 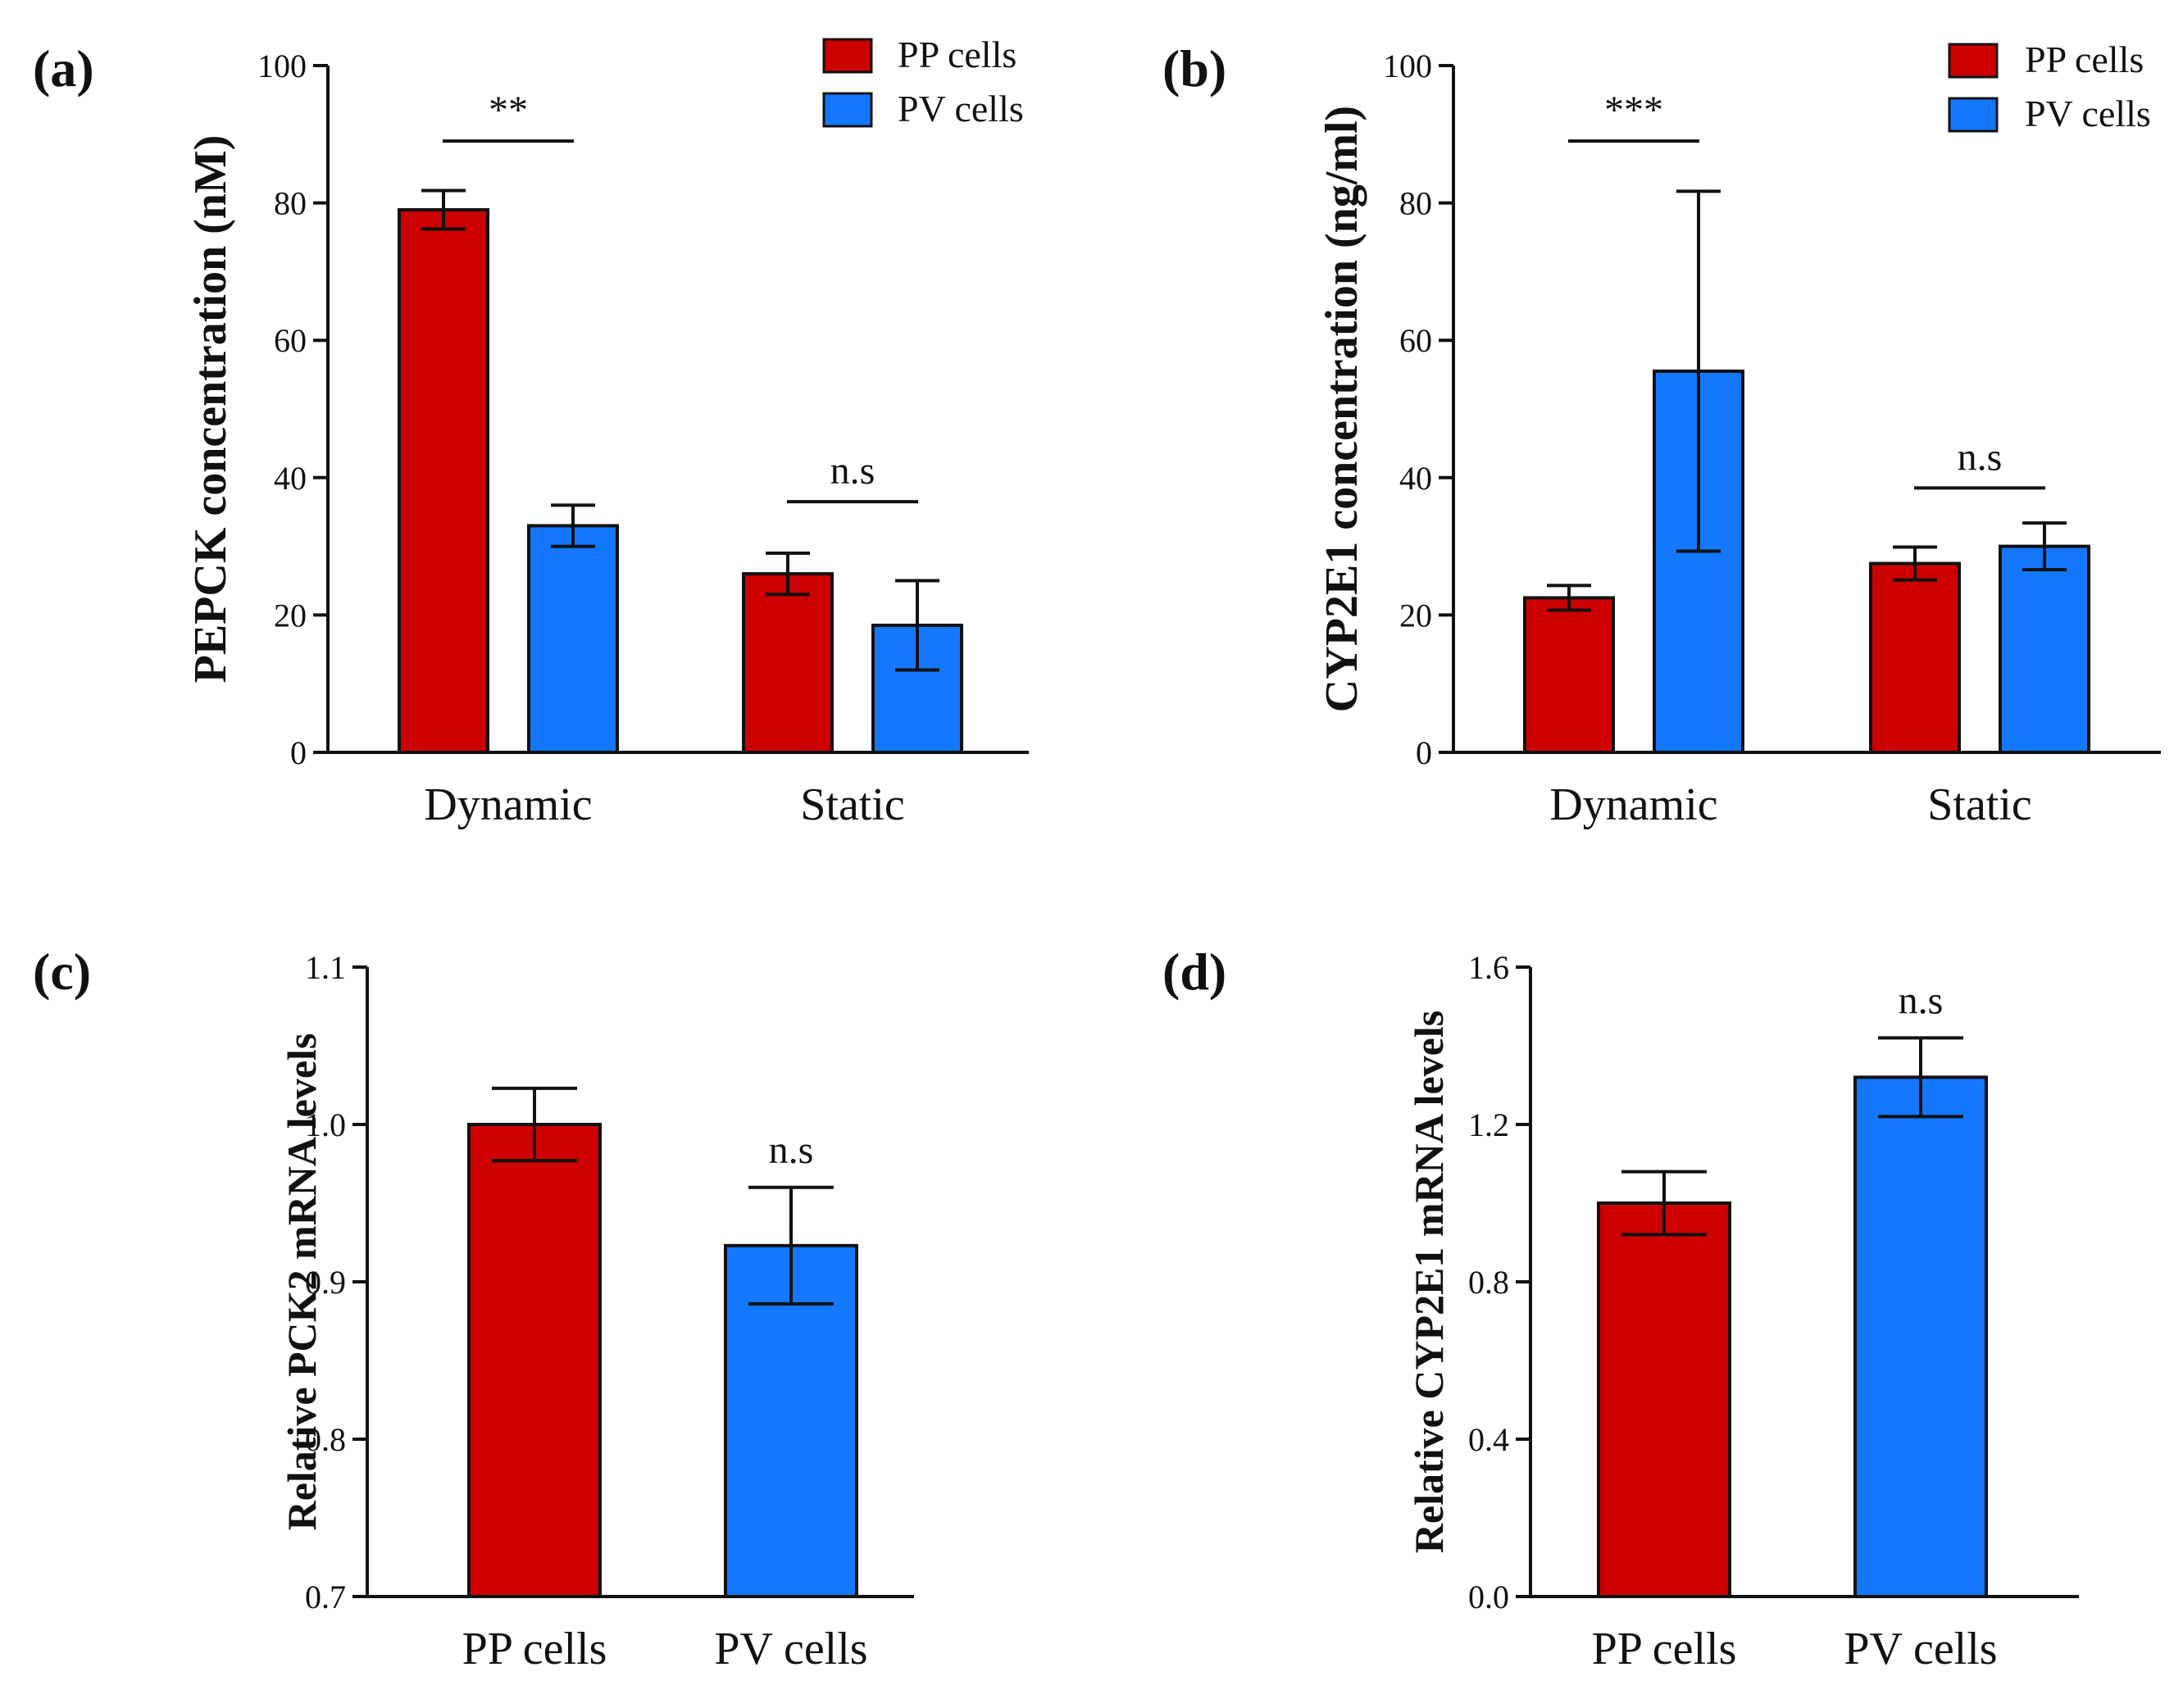 I want to click on y-tick-label: 0.9, so click(x=325, y=1282).